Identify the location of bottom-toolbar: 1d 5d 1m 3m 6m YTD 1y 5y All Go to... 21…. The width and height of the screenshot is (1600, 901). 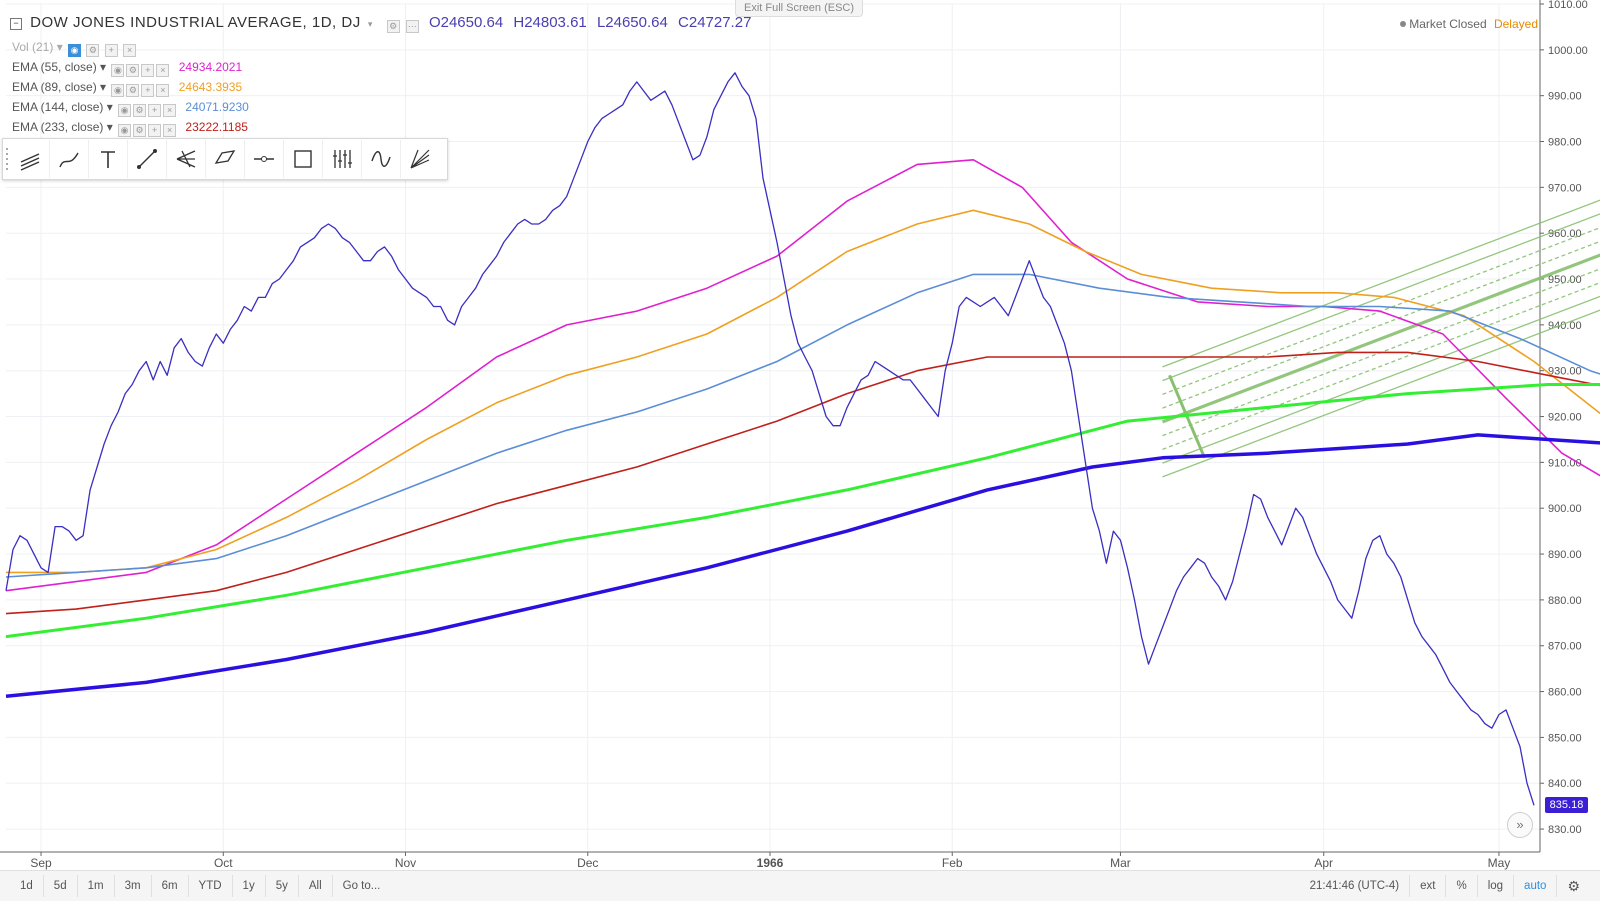
(800, 885).